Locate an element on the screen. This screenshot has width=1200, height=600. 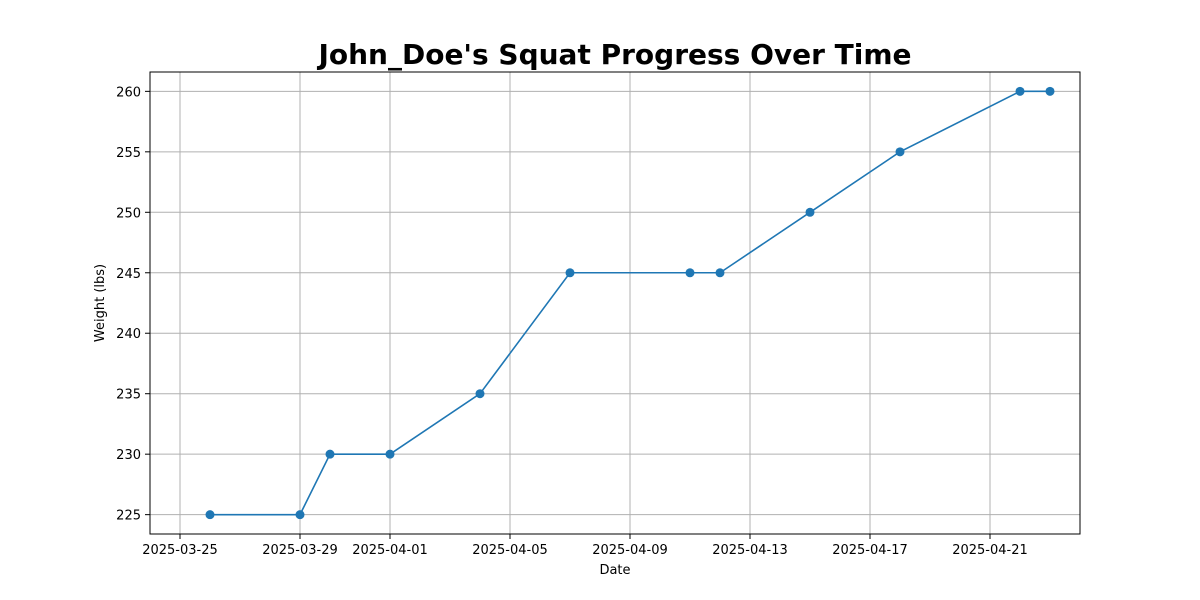
x-tick-label: 2025-04-09 is located at coordinates (630, 550).